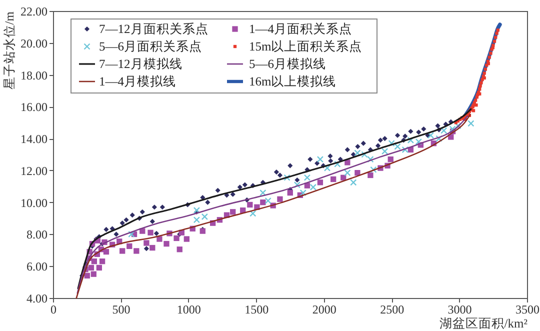 This screenshot has width=540, height=331. Describe the element at coordinates (34, 171) in the screenshot. I see `y-tick-label: 12.00` at that location.